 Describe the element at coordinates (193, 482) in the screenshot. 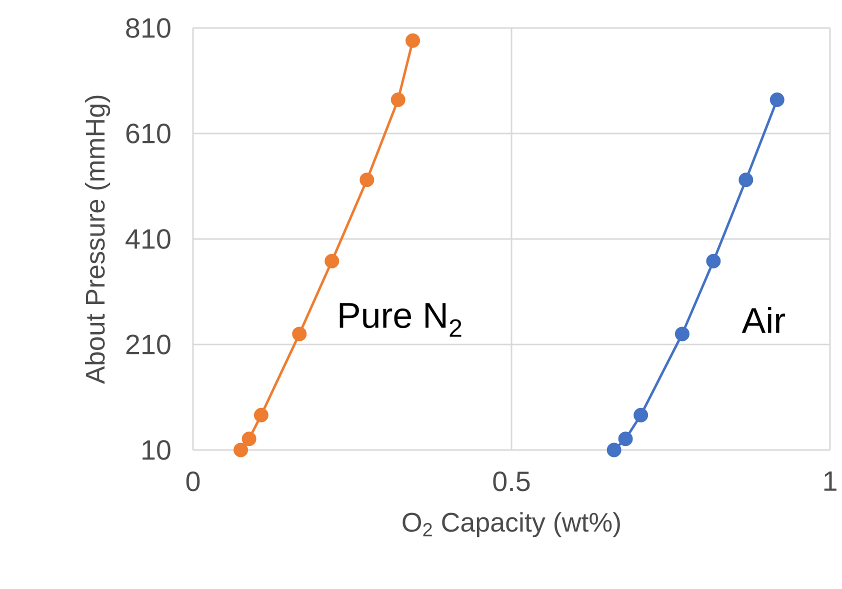

I see `x-tick-label: 0` at that location.